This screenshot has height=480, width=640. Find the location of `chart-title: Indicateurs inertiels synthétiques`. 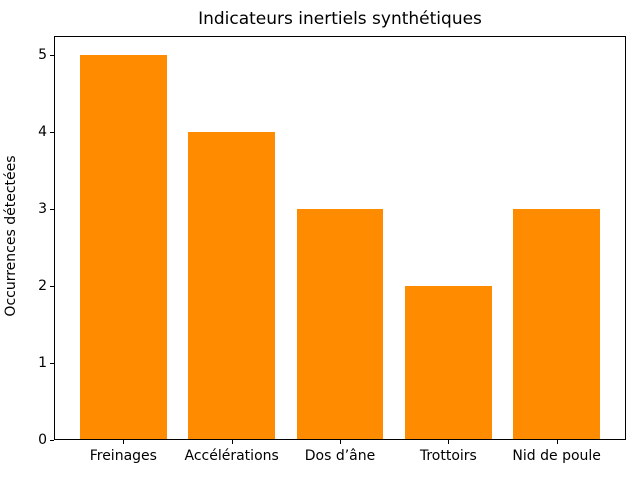

chart-title: Indicateurs inertiels synthétiques is located at coordinates (340, 19).